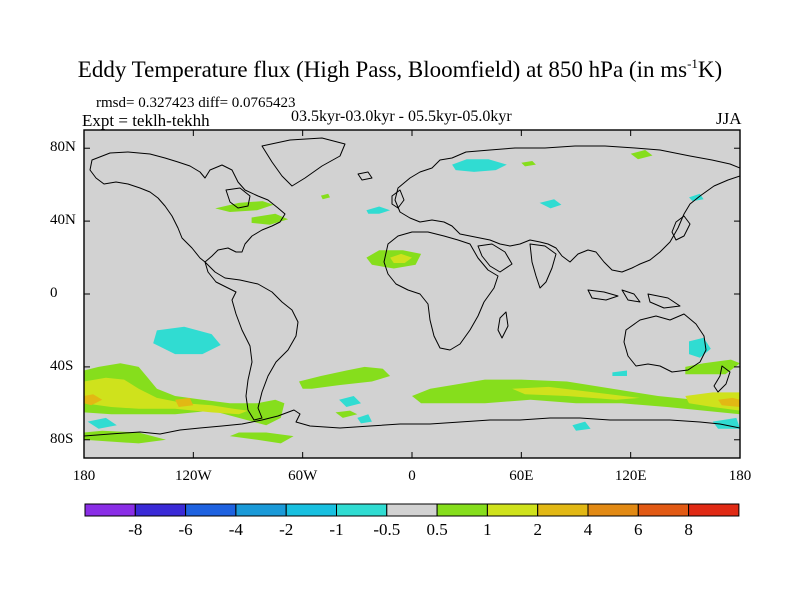  What do you see at coordinates (185, 529) in the screenshot?
I see `colorbar-label: -6` at bounding box center [185, 529].